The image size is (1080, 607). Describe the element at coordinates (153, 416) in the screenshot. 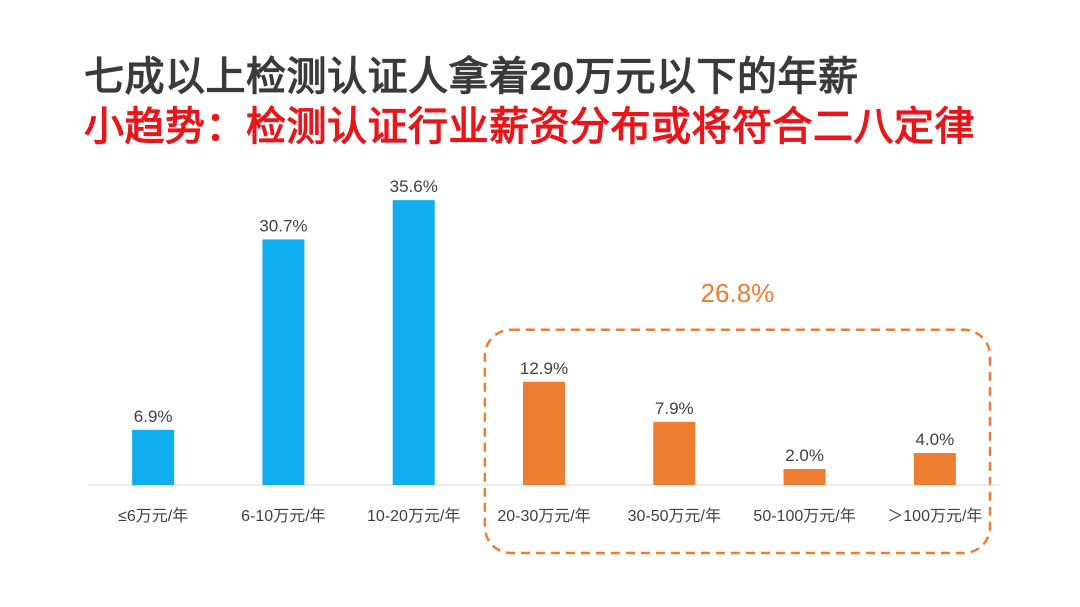

I see `bar-value-label: 6.9%` at that location.